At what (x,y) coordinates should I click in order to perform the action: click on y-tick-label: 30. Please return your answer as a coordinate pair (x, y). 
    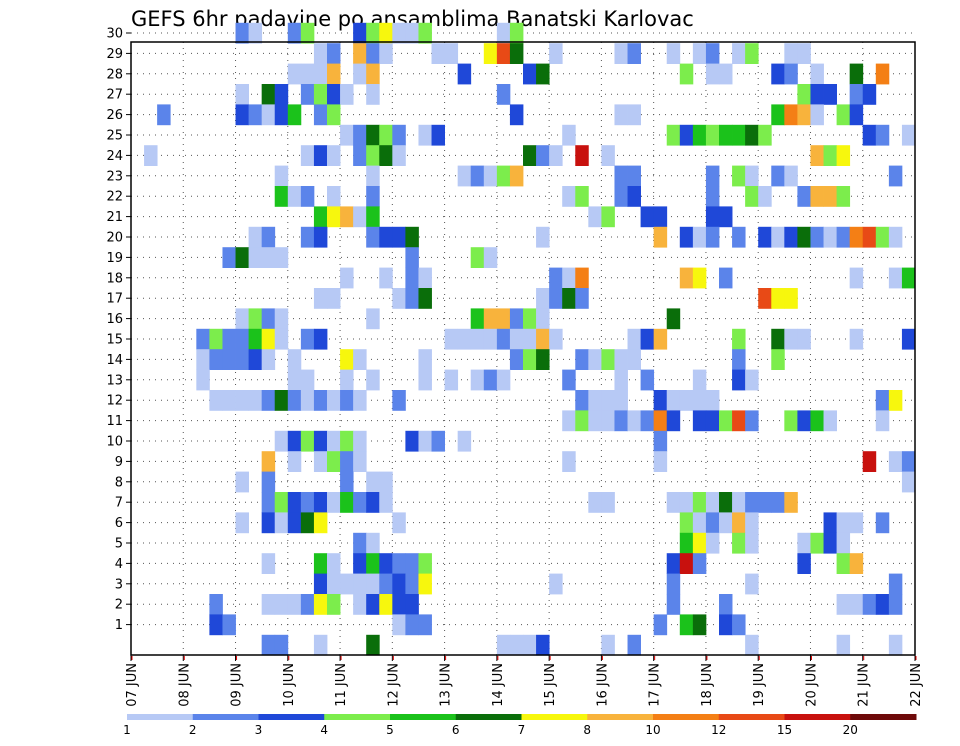
    Looking at the image, I should click on (114, 34).